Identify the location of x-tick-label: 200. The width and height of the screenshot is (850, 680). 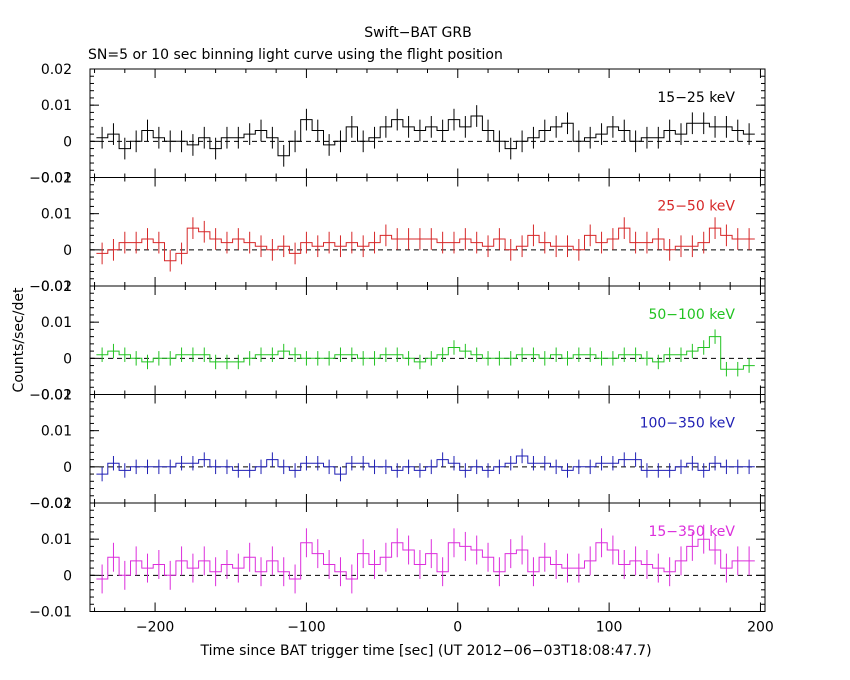
(760, 628).